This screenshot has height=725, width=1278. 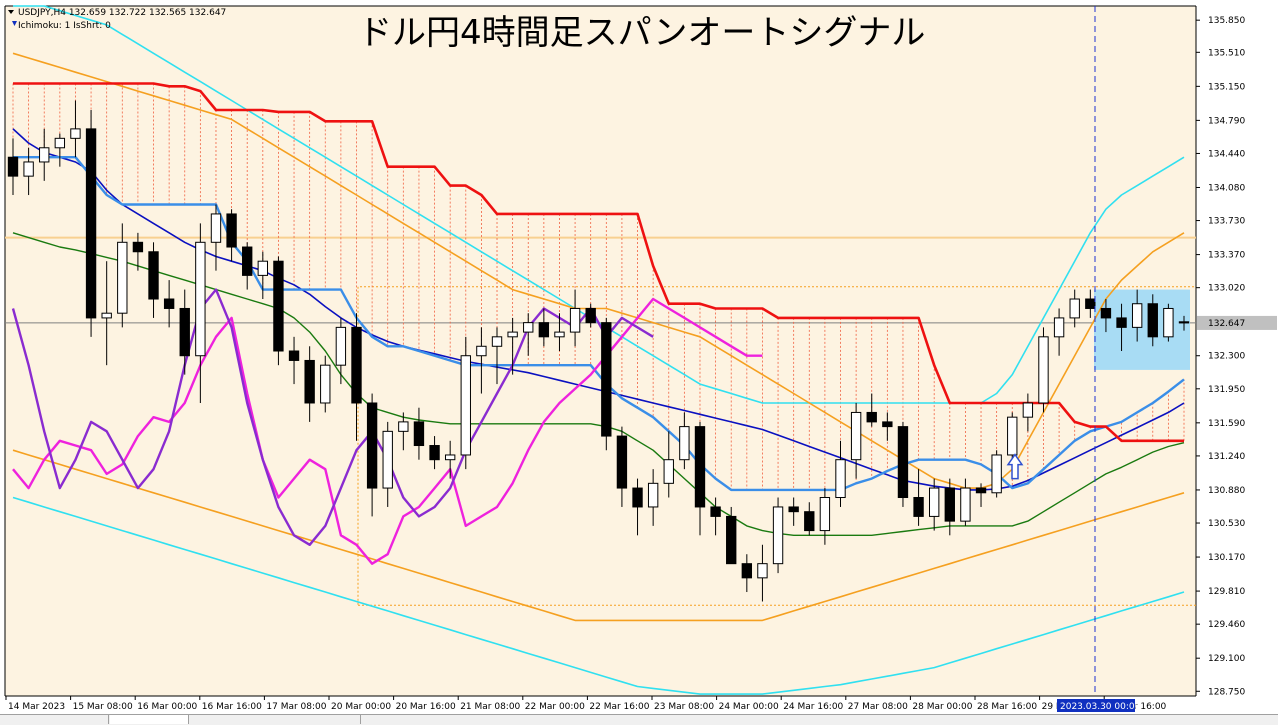 What do you see at coordinates (1237, 322) in the screenshot?
I see `current-price-tag` at bounding box center [1237, 322].